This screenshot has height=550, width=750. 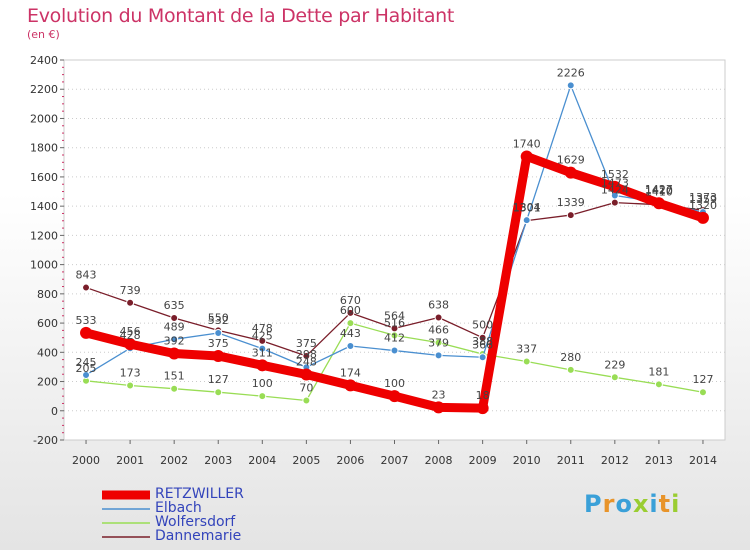 I want to click on chart-subtitle: (en €), so click(x=43, y=34).